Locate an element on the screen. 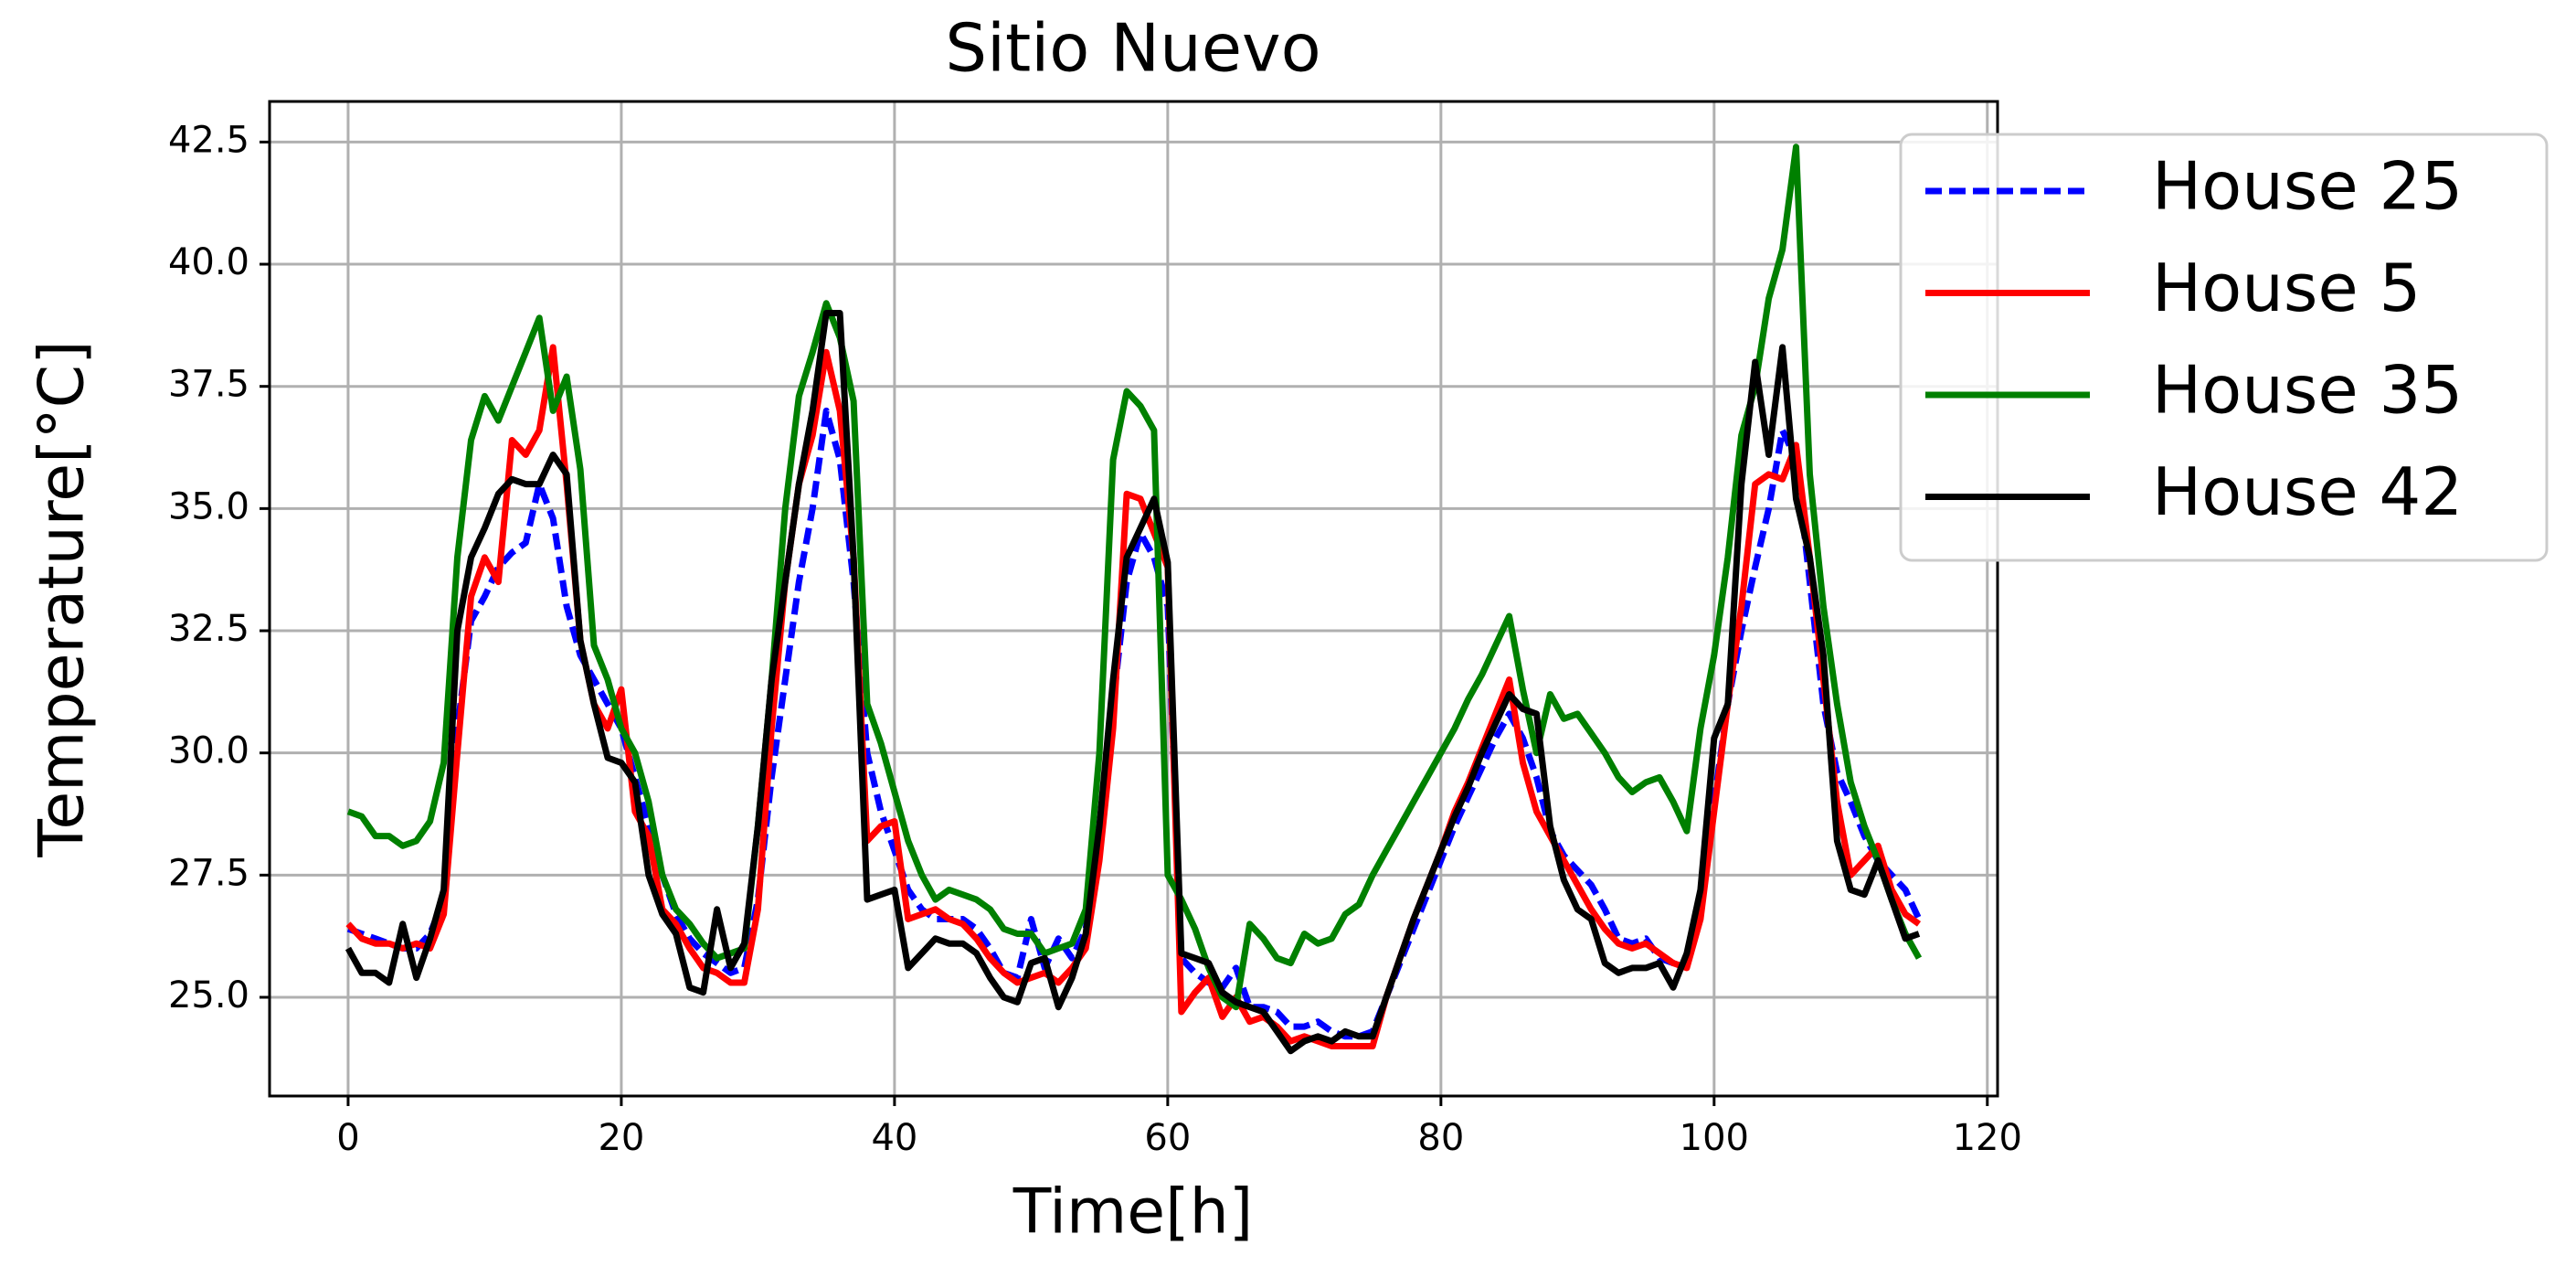 Image resolution: width=2576 pixels, height=1277 pixels. legend-label: House 5 is located at coordinates (2286, 288).